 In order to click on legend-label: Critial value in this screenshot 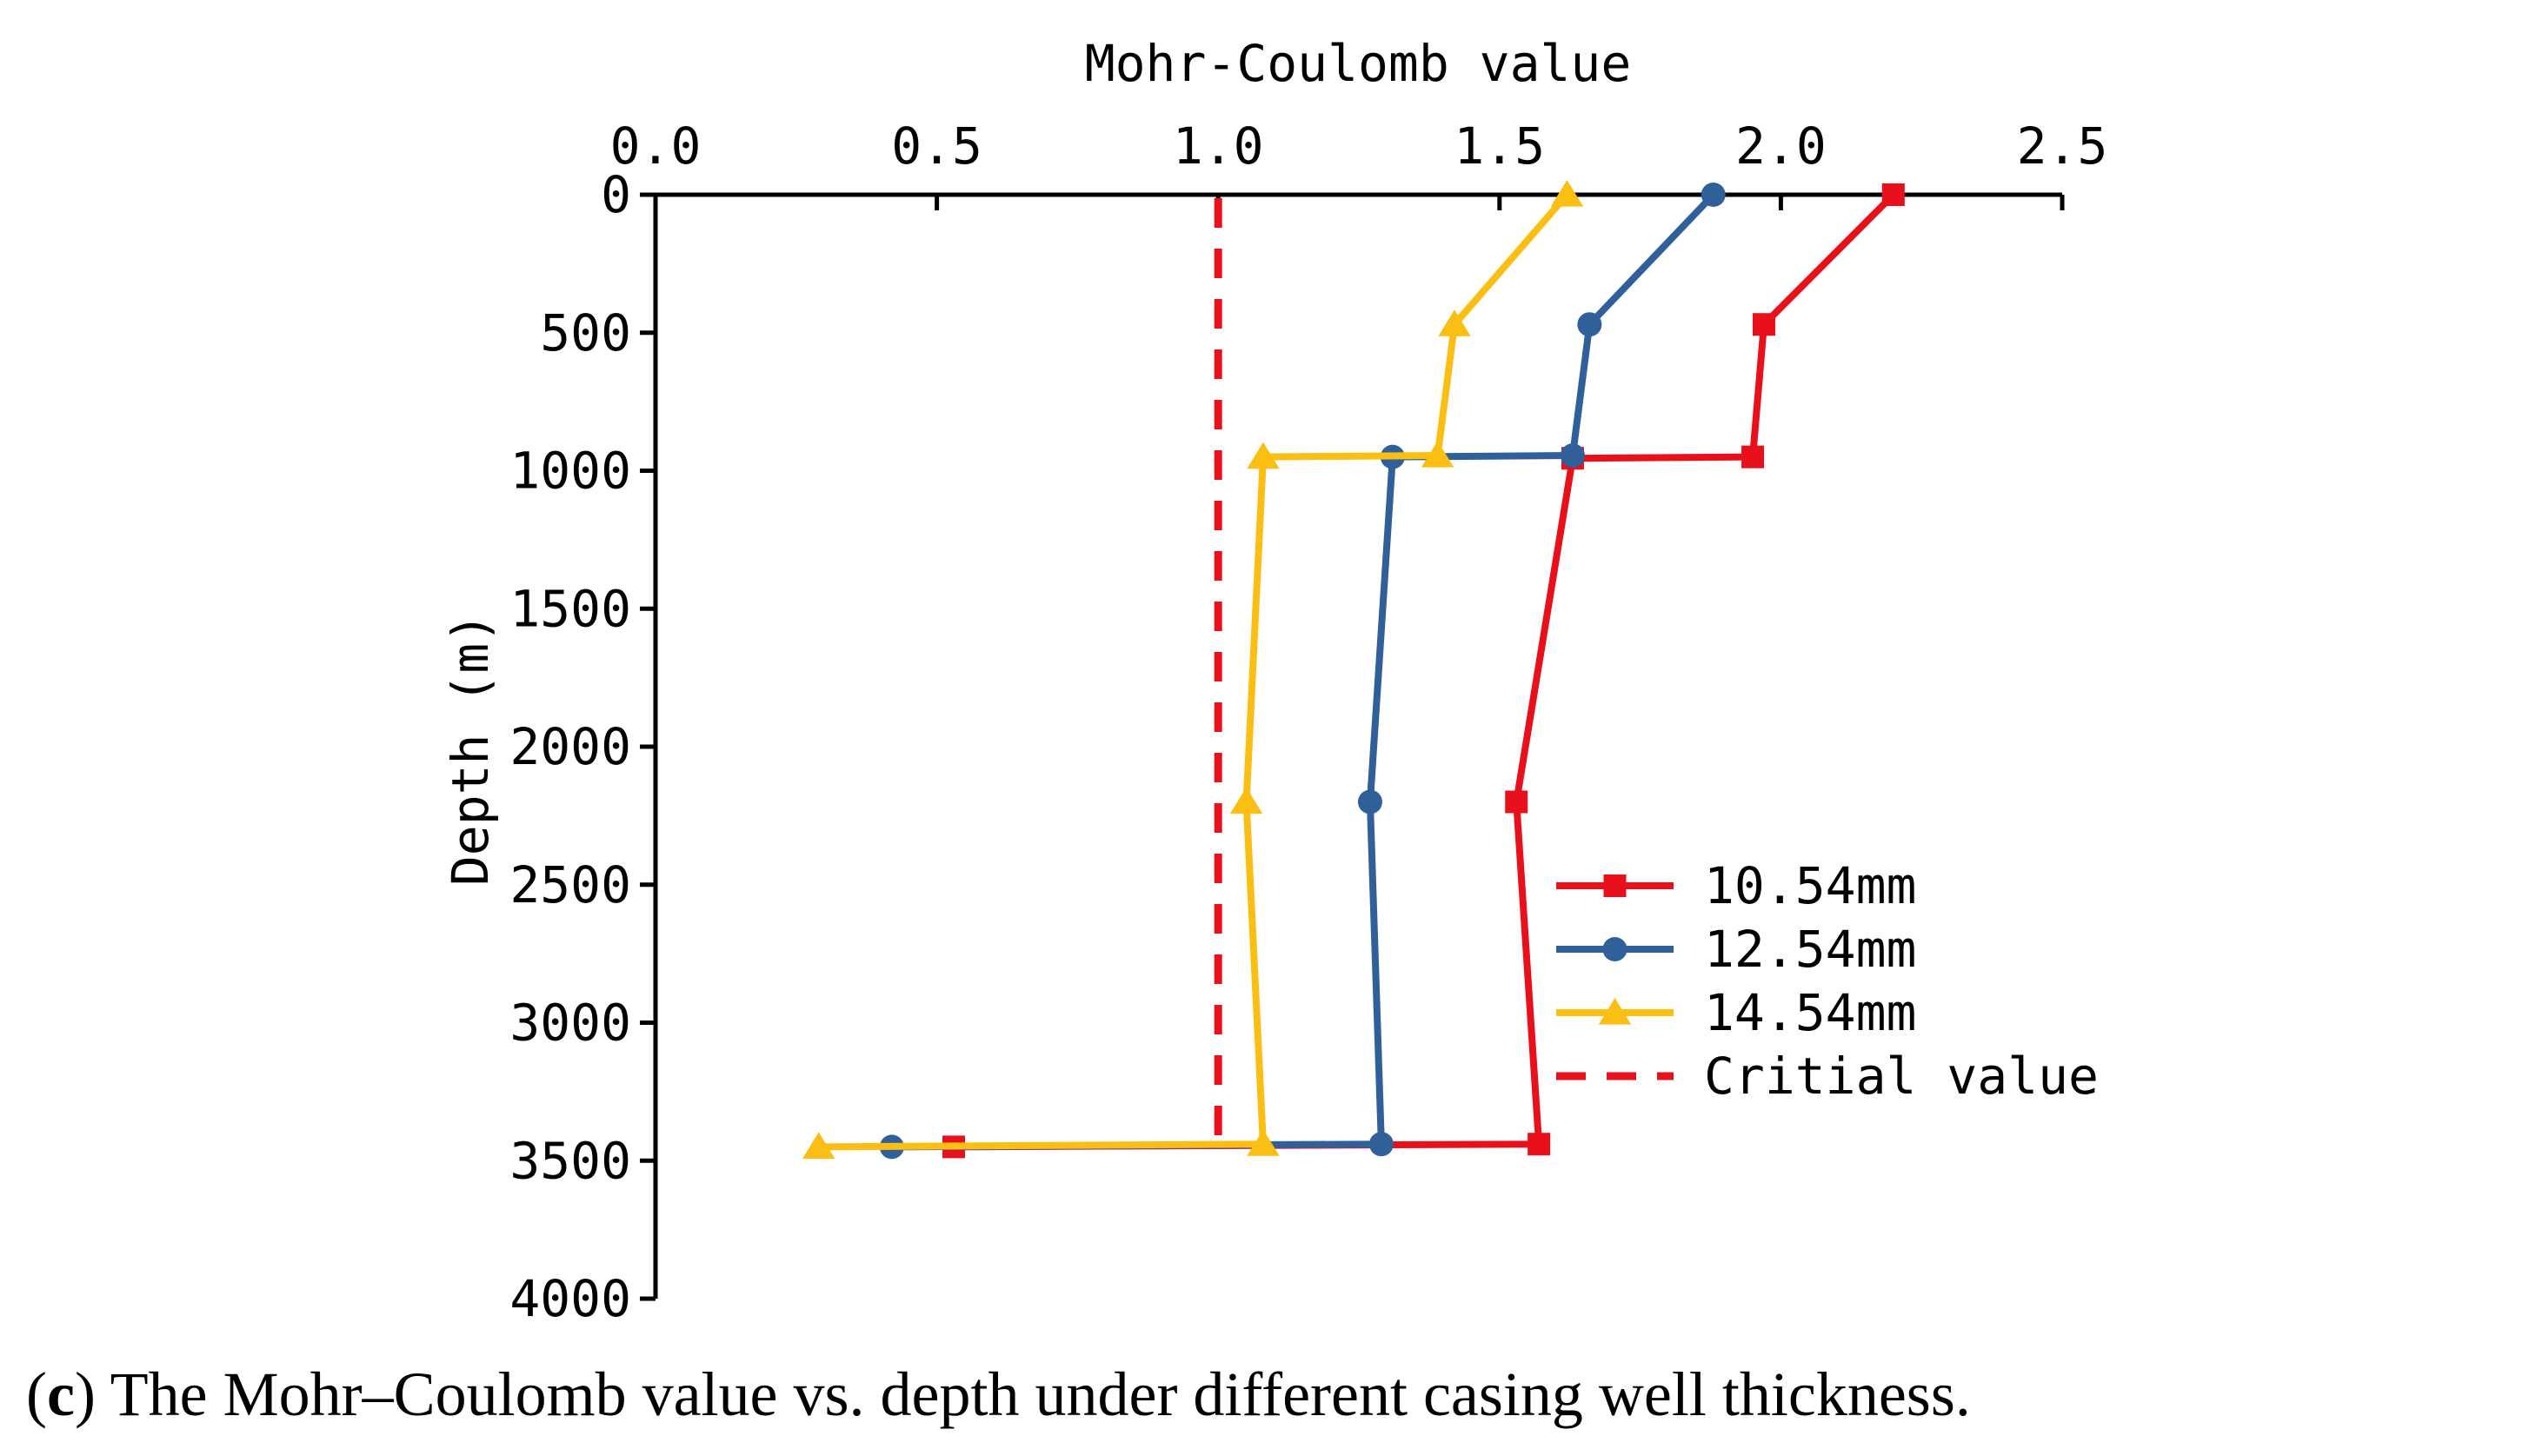, I will do `click(1901, 1076)`.